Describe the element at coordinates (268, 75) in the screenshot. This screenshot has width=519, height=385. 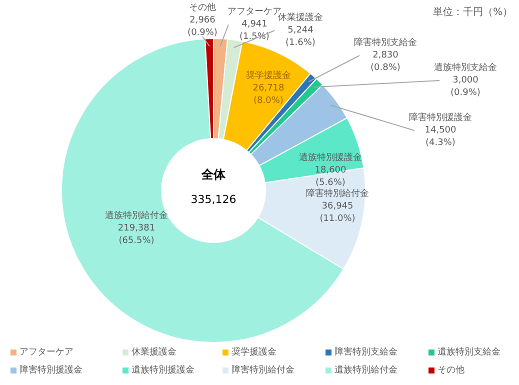
I see `slice-label: 奨学援護金` at that location.